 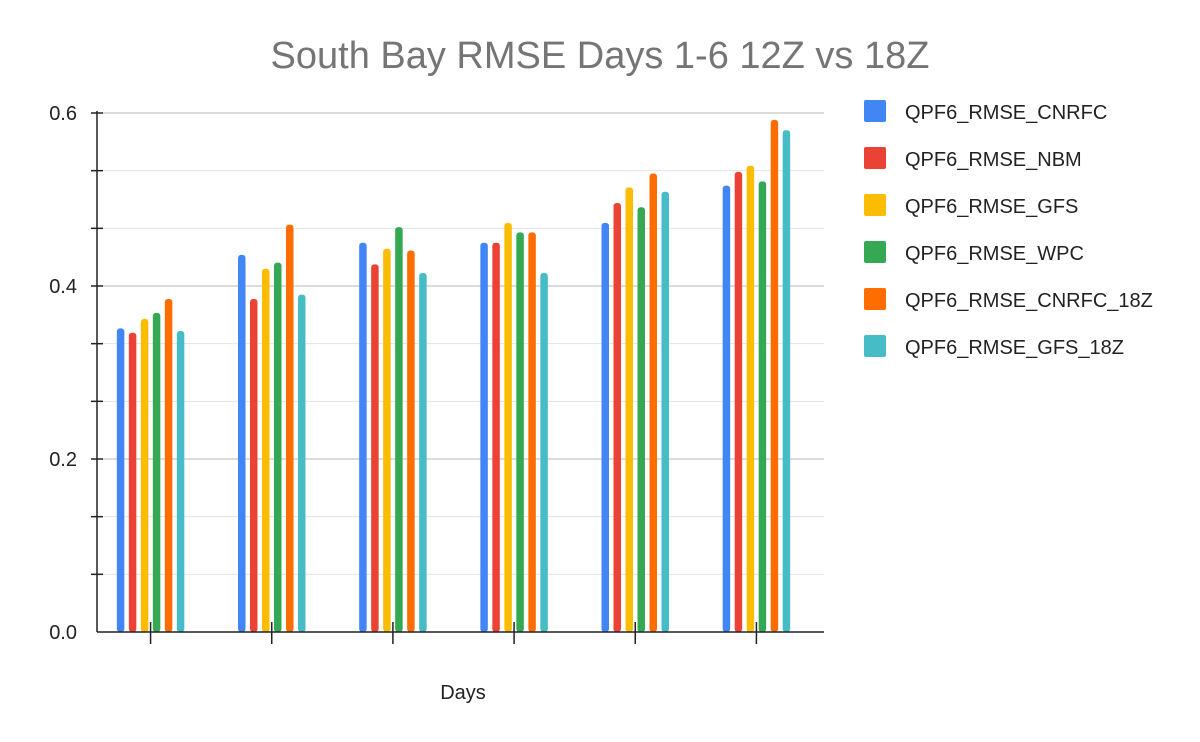 I want to click on x-axis-title: Days, so click(x=463, y=693).